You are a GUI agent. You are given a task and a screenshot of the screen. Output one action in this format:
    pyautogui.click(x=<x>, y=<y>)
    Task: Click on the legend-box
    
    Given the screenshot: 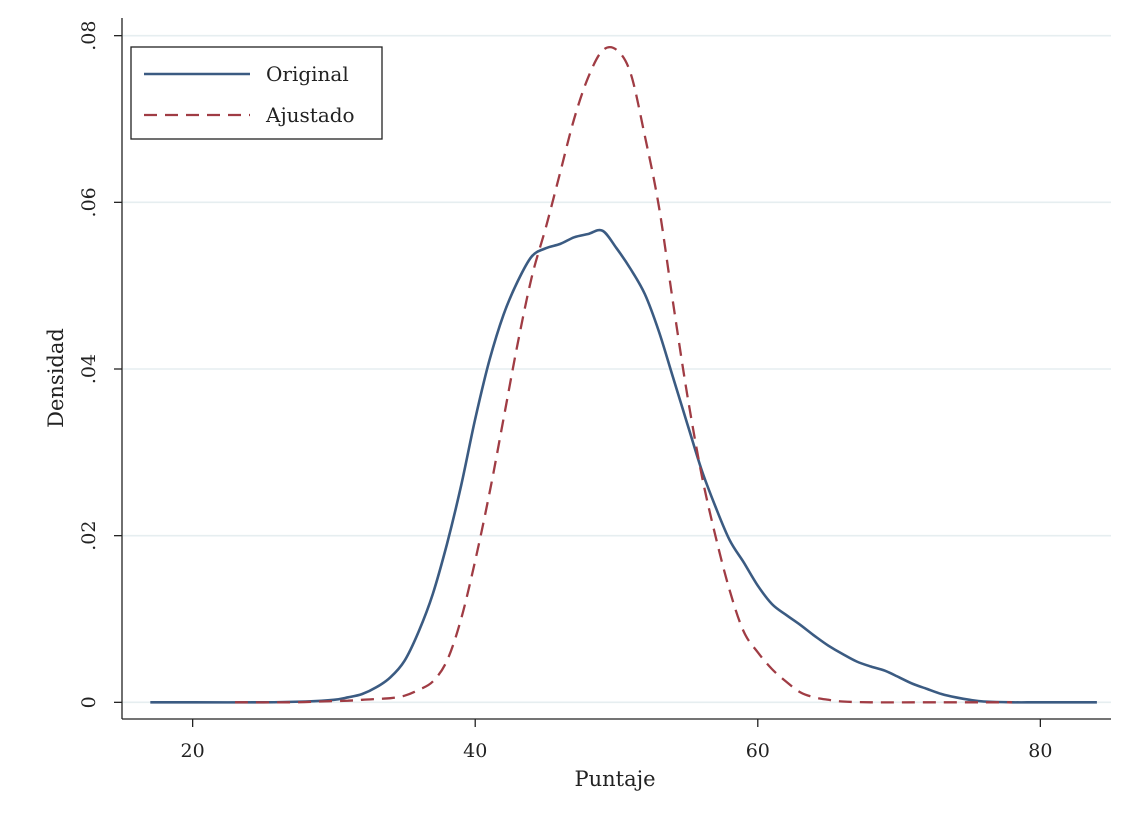 What is the action you would take?
    pyautogui.click(x=256, y=93)
    